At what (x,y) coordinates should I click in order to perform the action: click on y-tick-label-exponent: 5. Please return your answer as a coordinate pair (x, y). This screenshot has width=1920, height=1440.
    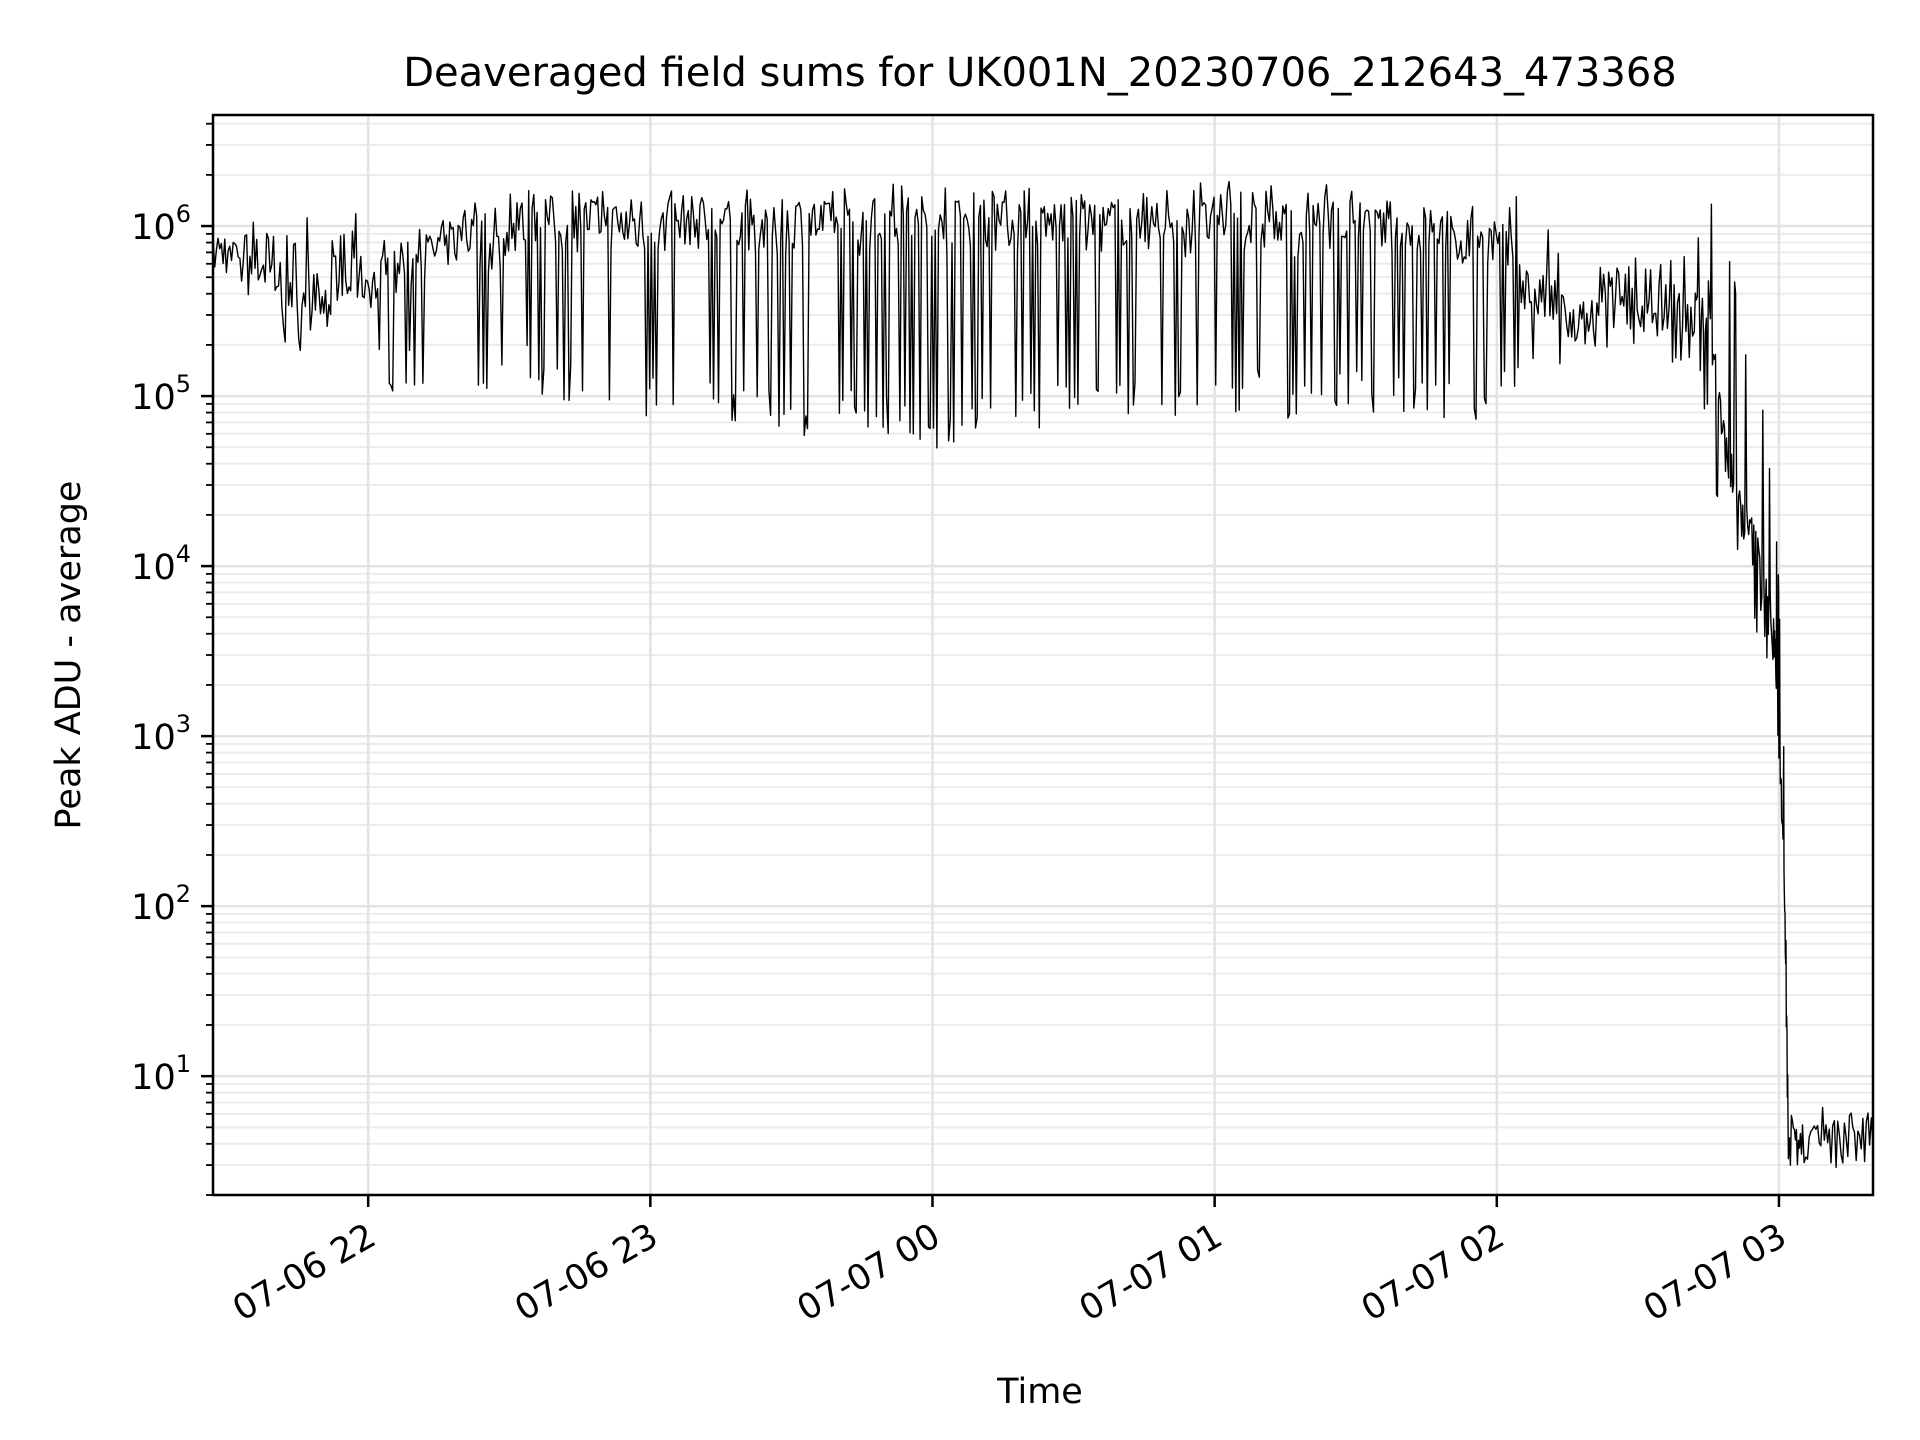
    Looking at the image, I should click on (183, 384).